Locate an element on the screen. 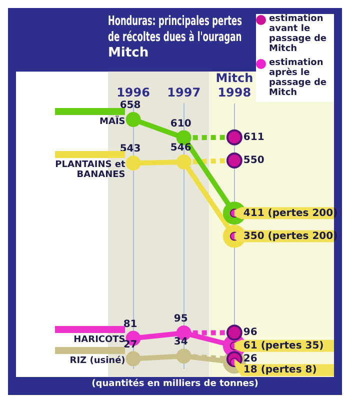  text: (quantités en milliers de tonnes) is located at coordinates (175, 384).